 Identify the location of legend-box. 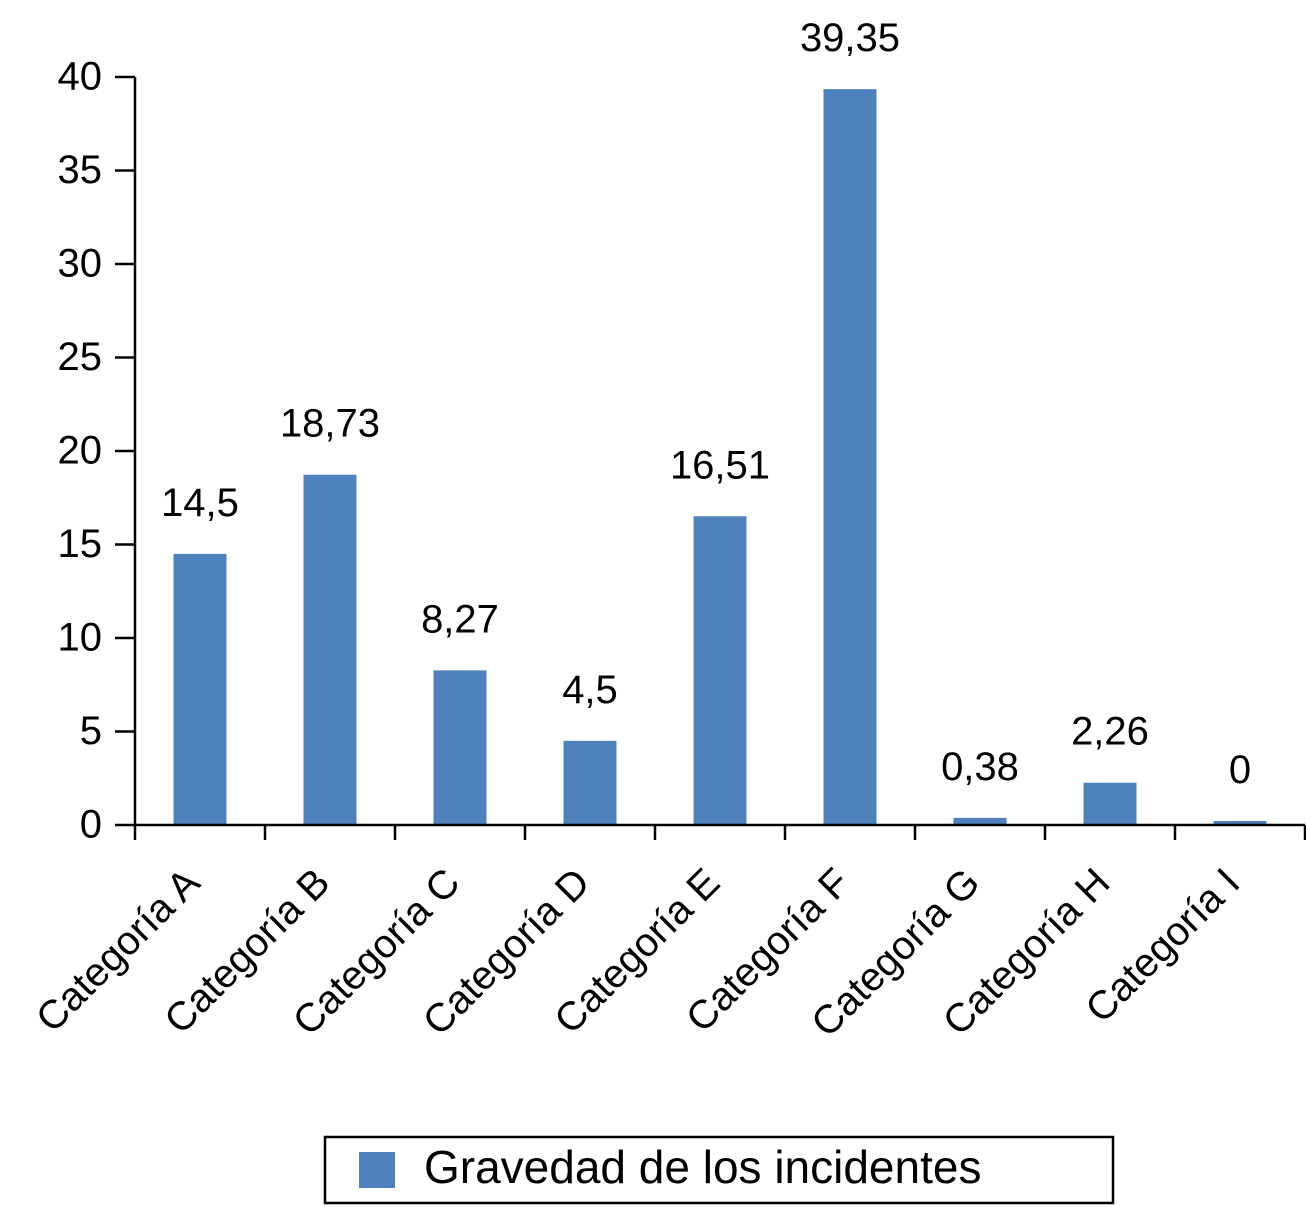
(719, 1170).